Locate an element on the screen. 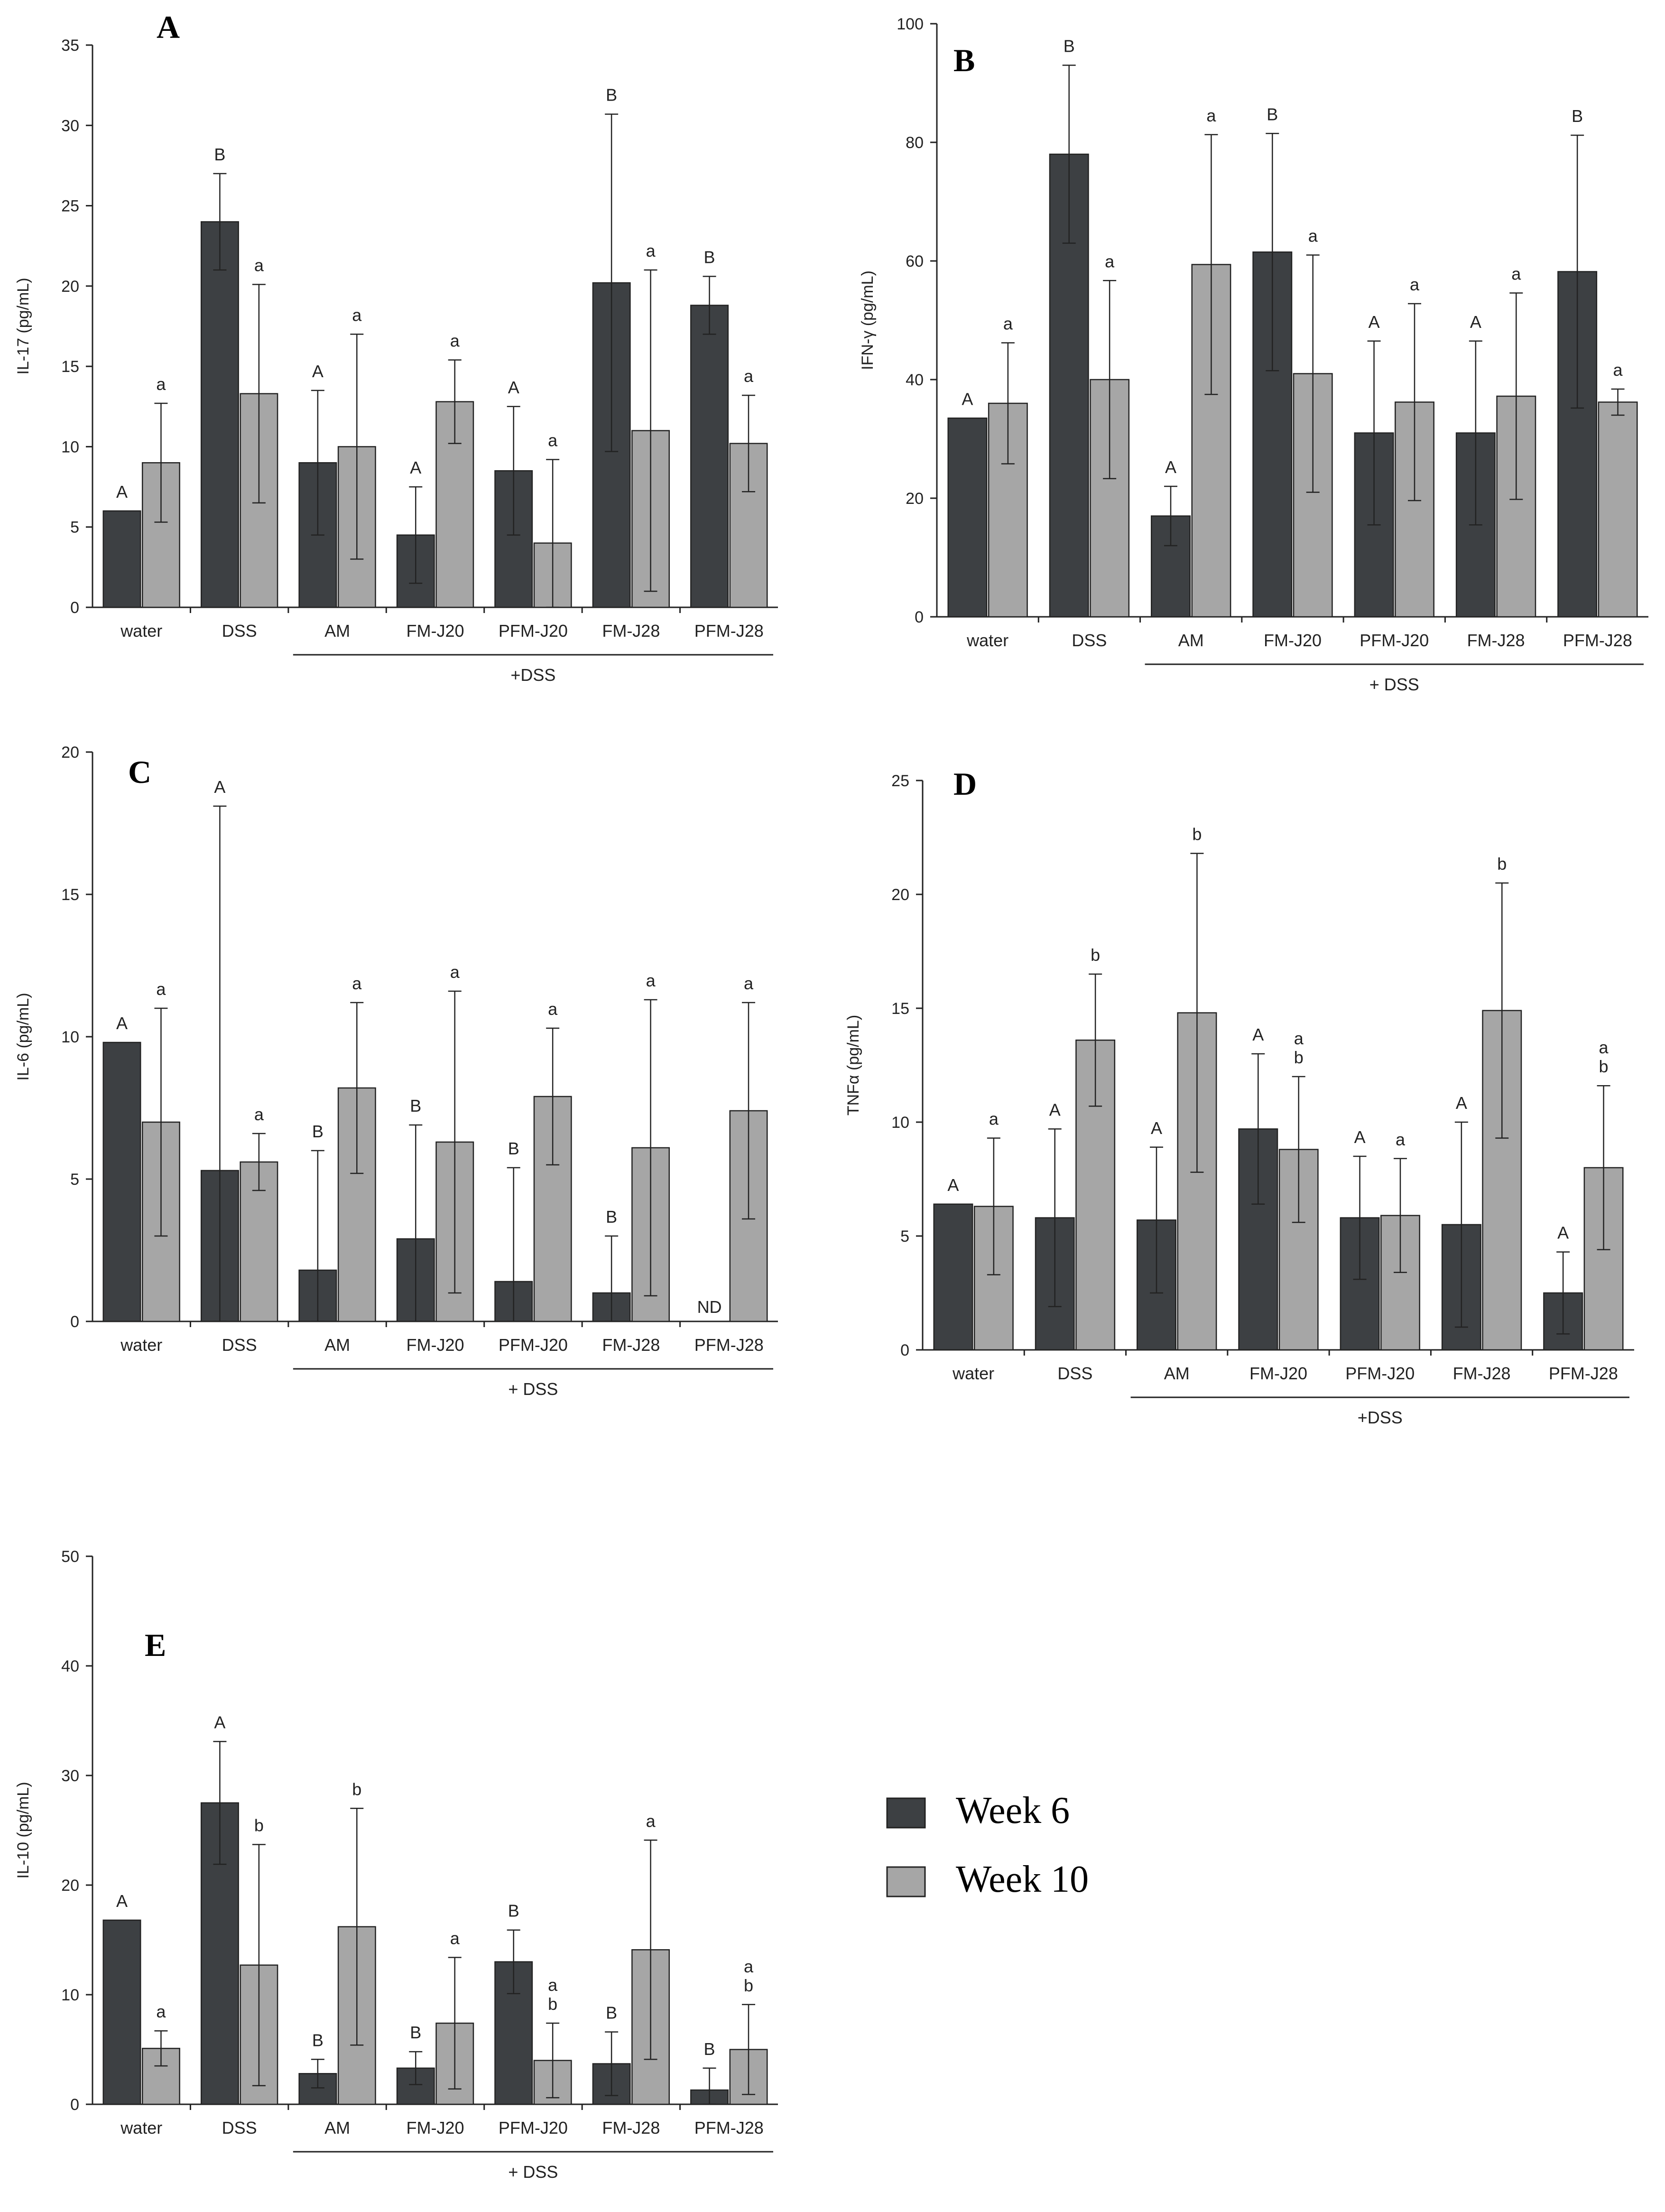  panel-label: D is located at coordinates (965, 784).